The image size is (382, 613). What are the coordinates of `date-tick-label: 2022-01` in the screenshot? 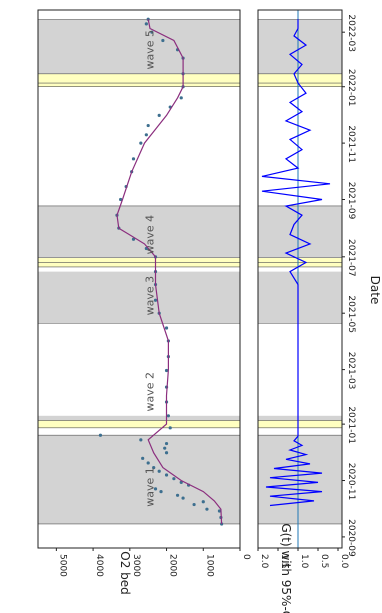 It's located at (351, 88).